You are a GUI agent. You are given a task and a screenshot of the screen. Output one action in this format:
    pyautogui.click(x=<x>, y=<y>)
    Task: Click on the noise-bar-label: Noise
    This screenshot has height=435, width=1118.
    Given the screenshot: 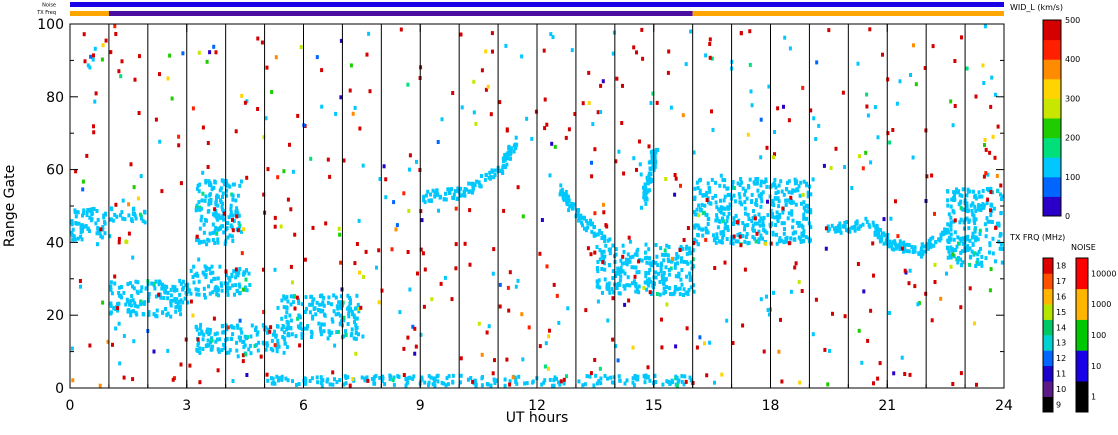 What is the action you would take?
    pyautogui.click(x=49, y=6)
    